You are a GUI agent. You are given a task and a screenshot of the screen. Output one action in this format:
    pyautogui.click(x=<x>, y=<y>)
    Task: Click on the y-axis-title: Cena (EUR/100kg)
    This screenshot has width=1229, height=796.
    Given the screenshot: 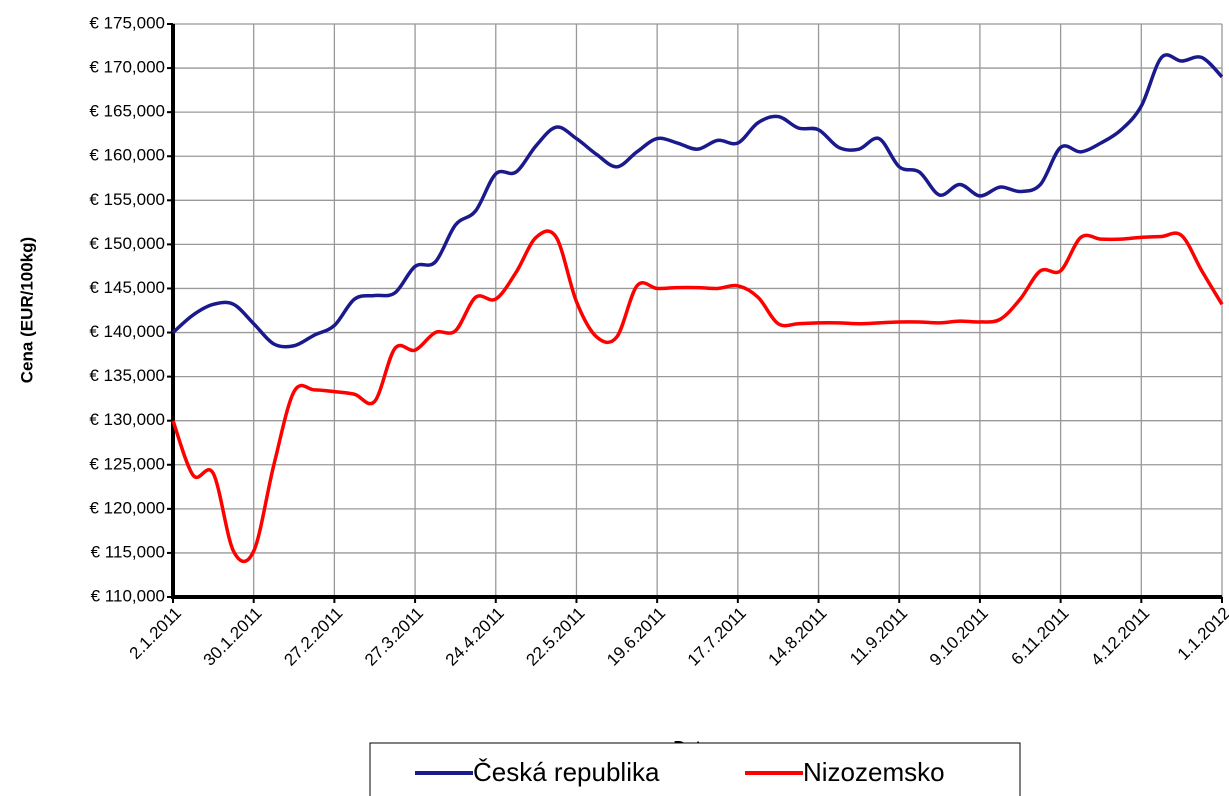 What is the action you would take?
    pyautogui.click(x=26, y=310)
    